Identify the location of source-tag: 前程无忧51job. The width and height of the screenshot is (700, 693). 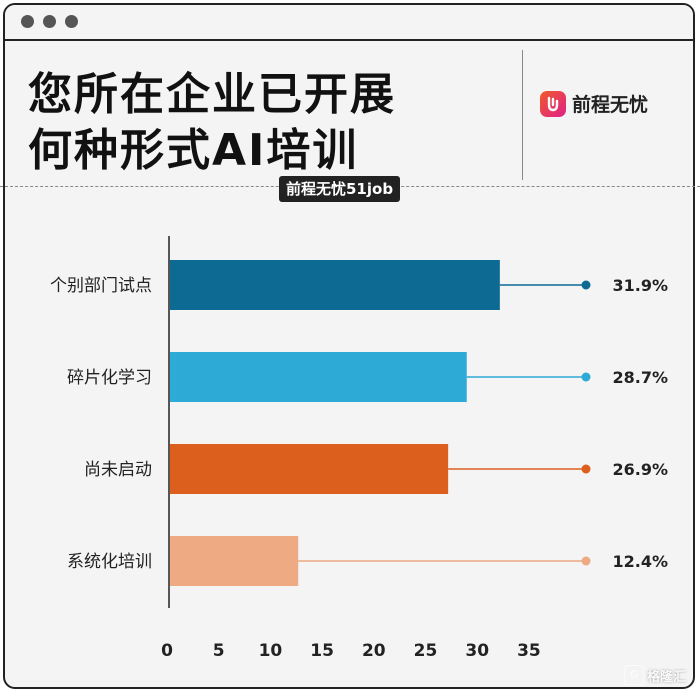
(340, 189).